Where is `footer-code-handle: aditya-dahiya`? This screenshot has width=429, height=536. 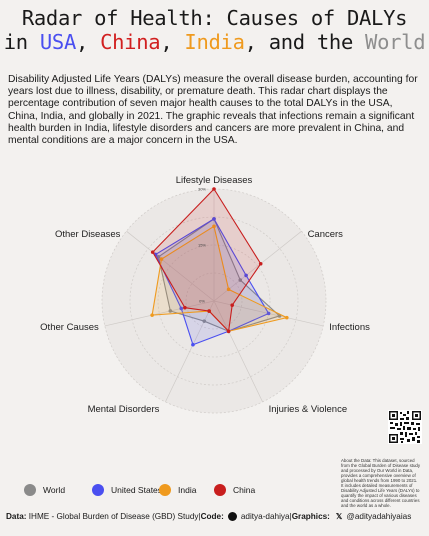 footer-code-handle: aditya-dahiya is located at coordinates (265, 516).